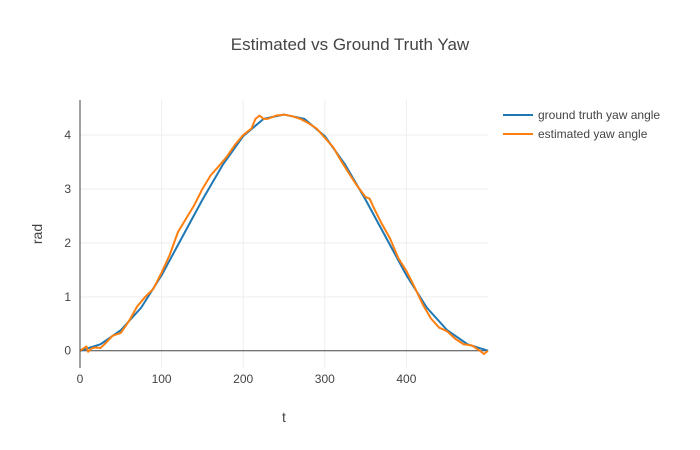  What do you see at coordinates (284, 417) in the screenshot?
I see `x-axis-title: t` at bounding box center [284, 417].